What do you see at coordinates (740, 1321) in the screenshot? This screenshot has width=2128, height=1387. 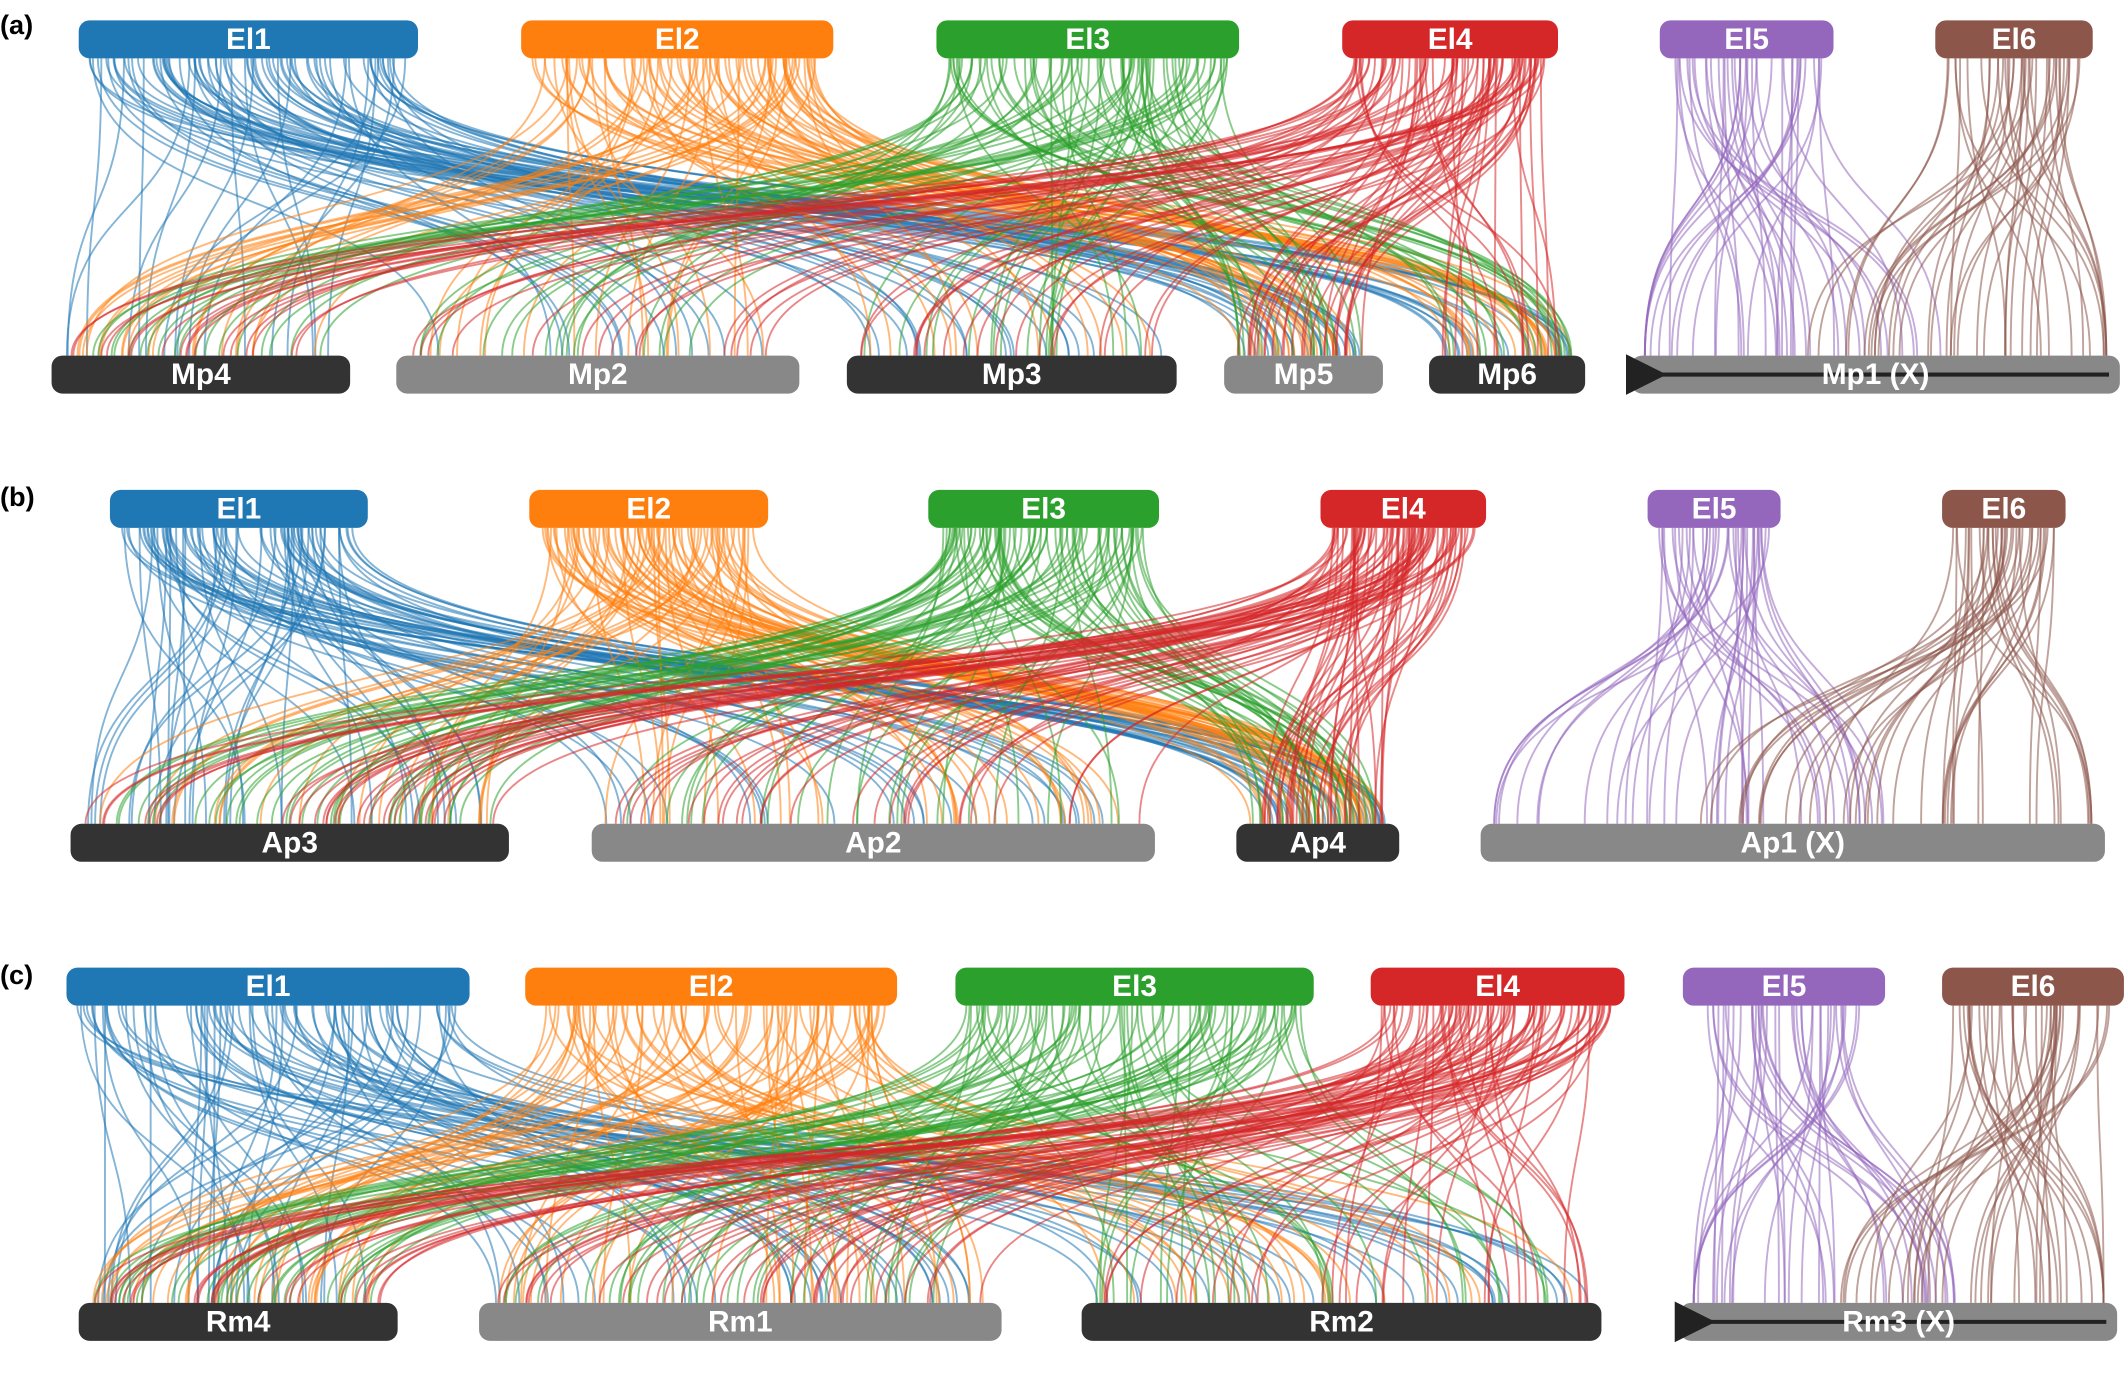 I see `bottom-block-label: Rm1` at bounding box center [740, 1321].